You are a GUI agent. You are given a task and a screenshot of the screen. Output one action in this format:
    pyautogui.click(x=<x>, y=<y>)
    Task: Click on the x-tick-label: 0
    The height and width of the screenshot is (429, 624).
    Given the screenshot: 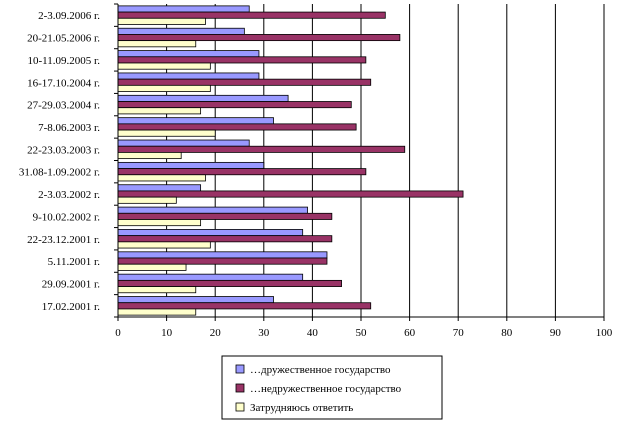 What is the action you would take?
    pyautogui.click(x=118, y=333)
    